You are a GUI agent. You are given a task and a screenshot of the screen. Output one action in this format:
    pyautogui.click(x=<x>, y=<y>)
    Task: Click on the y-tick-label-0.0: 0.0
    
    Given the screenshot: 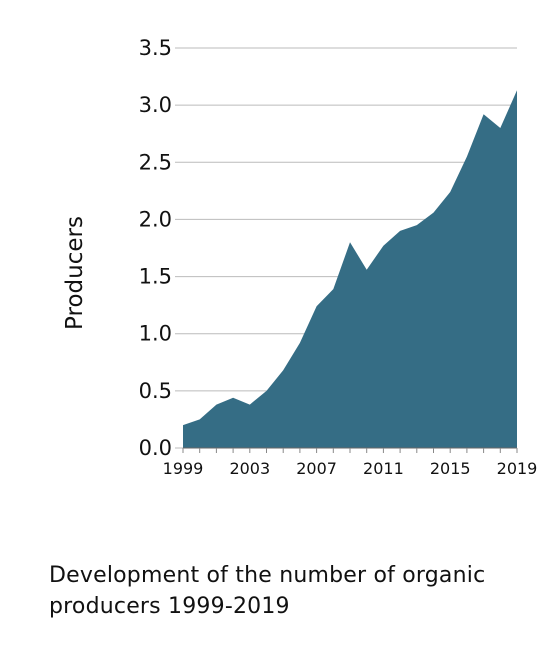 What is the action you would take?
    pyautogui.click(x=155, y=448)
    